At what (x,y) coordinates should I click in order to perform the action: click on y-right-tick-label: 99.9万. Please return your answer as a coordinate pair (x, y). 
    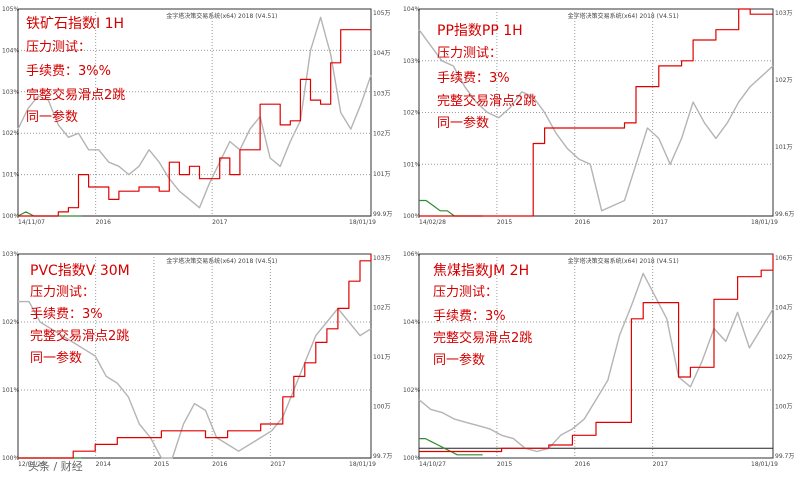
    Looking at the image, I should click on (382, 214).